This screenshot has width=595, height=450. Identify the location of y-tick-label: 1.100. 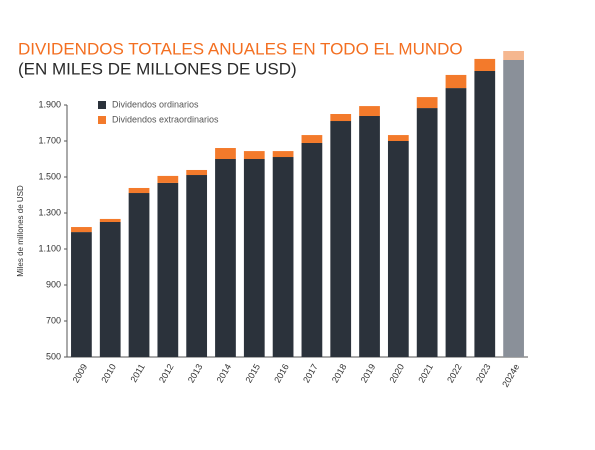
(49, 248).